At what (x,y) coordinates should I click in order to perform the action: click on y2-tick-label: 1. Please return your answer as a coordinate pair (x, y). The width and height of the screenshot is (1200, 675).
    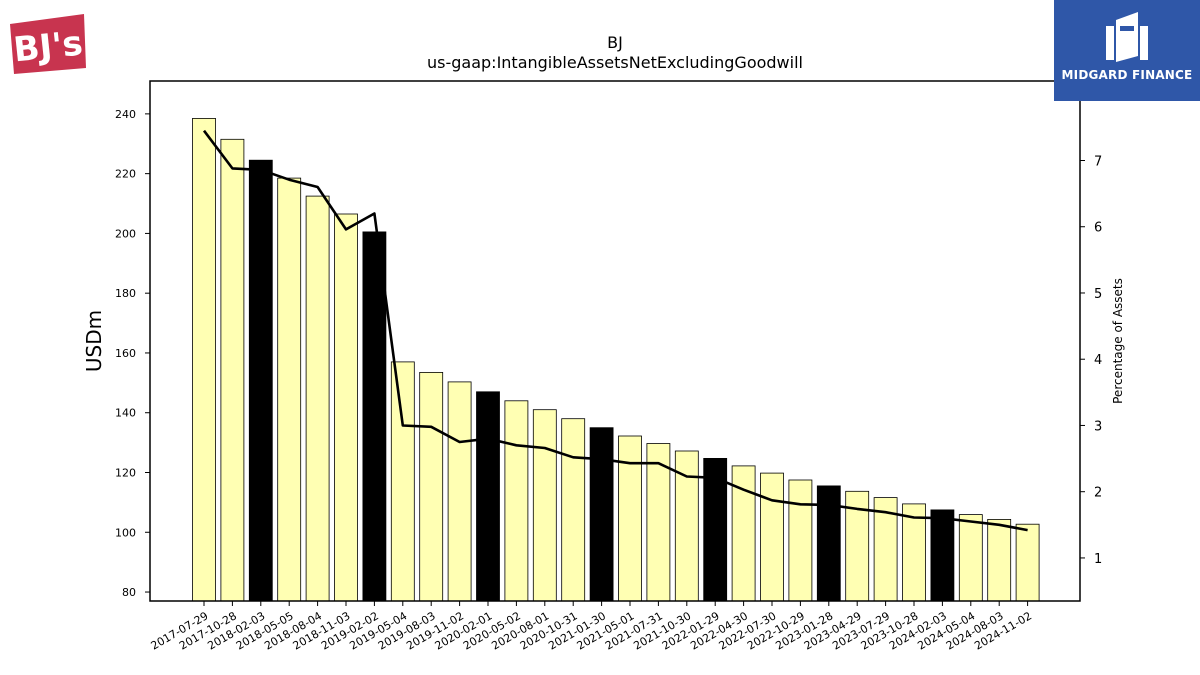
    Looking at the image, I should click on (1098, 559).